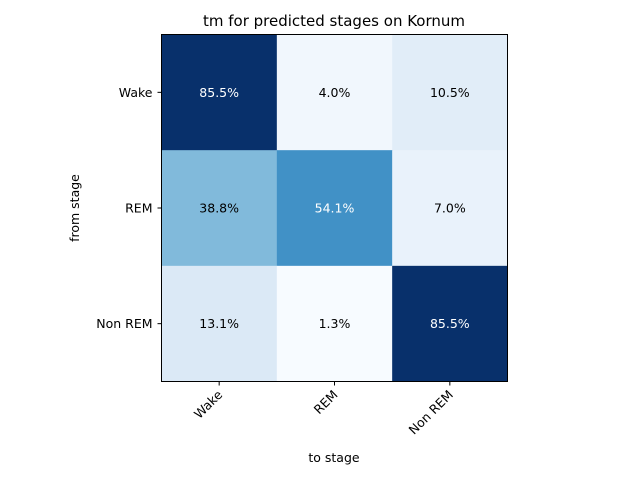 Image resolution: width=640 pixels, height=480 pixels. What do you see at coordinates (124, 323) in the screenshot?
I see `y-tick-label: Non REM` at bounding box center [124, 323].